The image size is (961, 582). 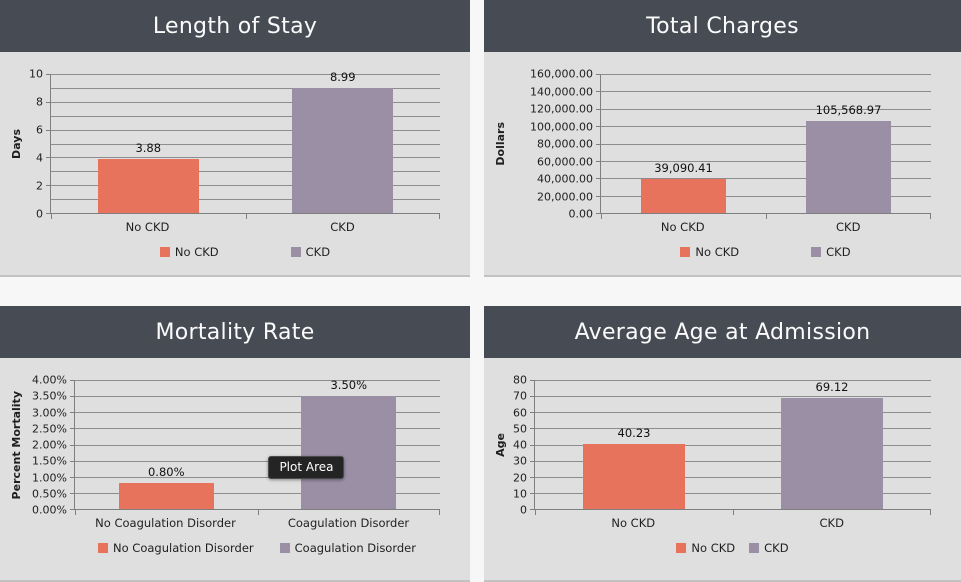 What do you see at coordinates (832, 386) in the screenshot?
I see `bar-value-label: 69.12` at bounding box center [832, 386].